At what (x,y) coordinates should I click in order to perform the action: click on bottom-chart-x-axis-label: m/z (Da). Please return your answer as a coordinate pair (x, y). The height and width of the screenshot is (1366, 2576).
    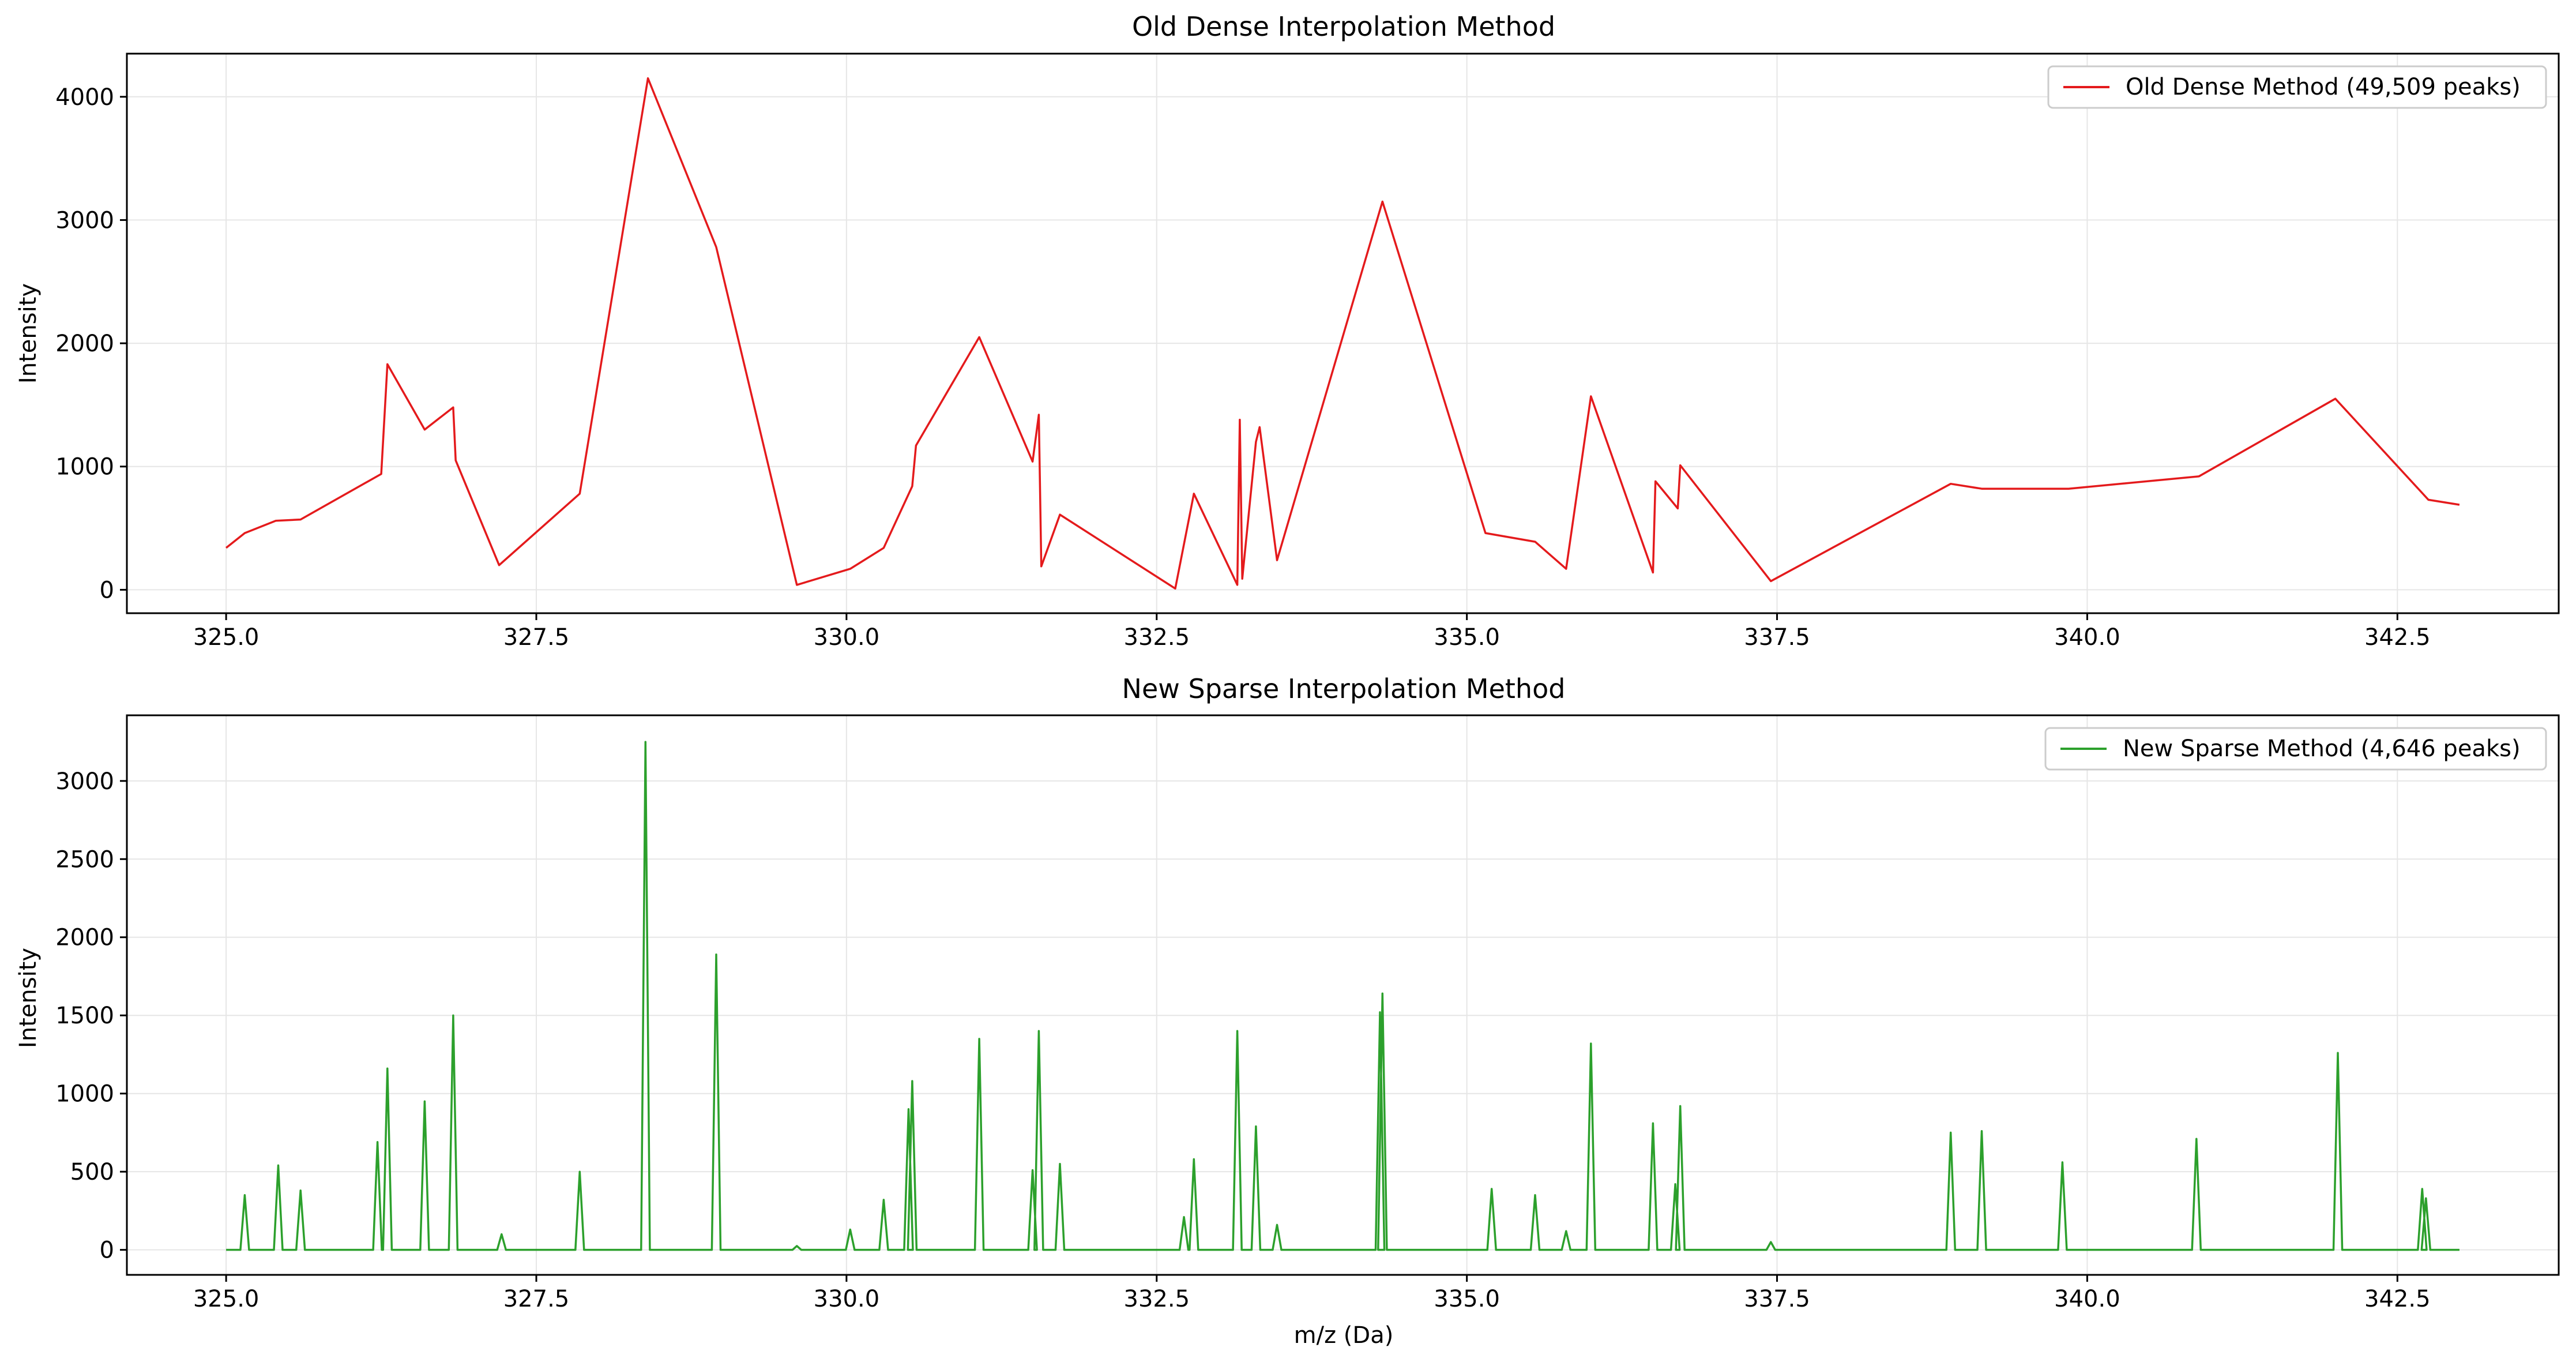
    Looking at the image, I should click on (1344, 1336).